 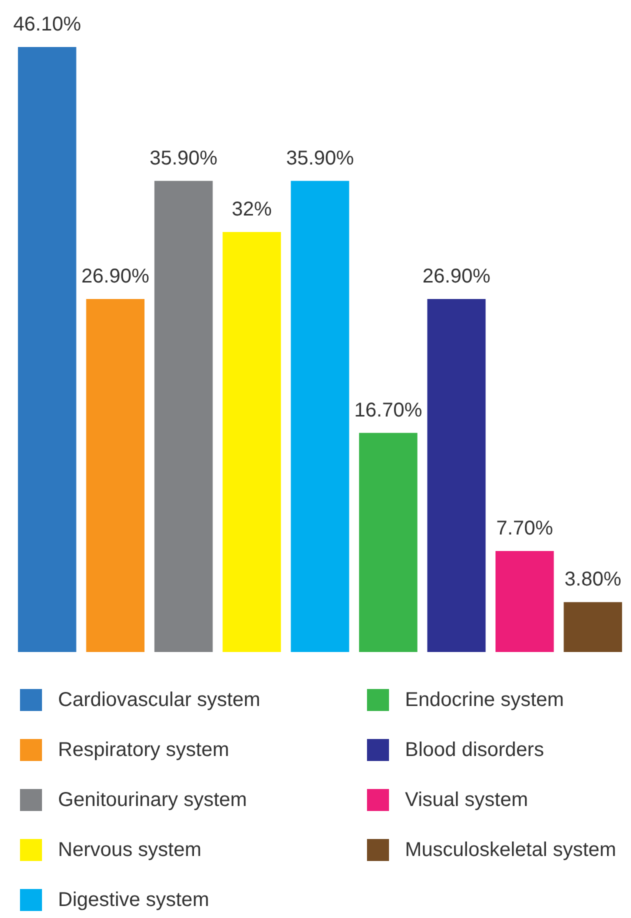 What do you see at coordinates (466, 800) in the screenshot?
I see `legend-label: Visual system` at bounding box center [466, 800].